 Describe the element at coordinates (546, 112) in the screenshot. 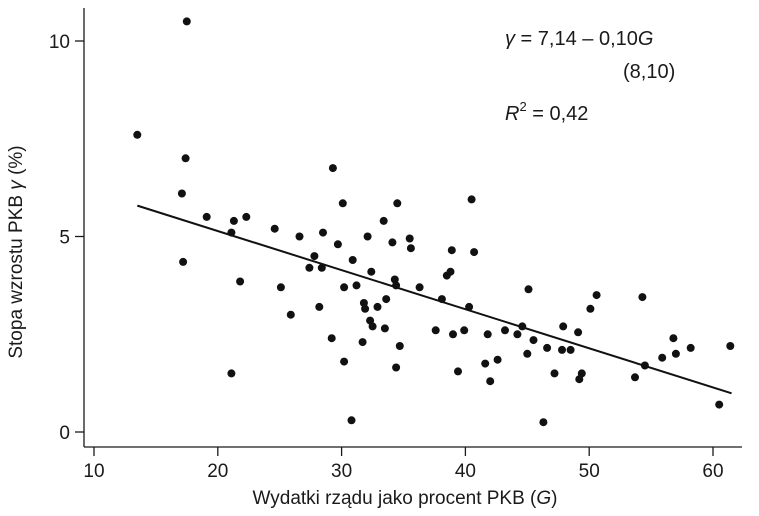

I see `r-squared-annotation: R2 = 0,42` at that location.